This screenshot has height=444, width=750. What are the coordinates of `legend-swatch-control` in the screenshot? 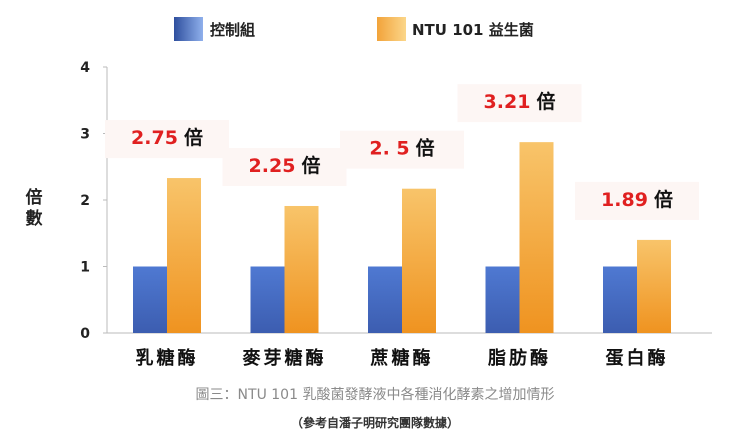 It's located at (188, 29).